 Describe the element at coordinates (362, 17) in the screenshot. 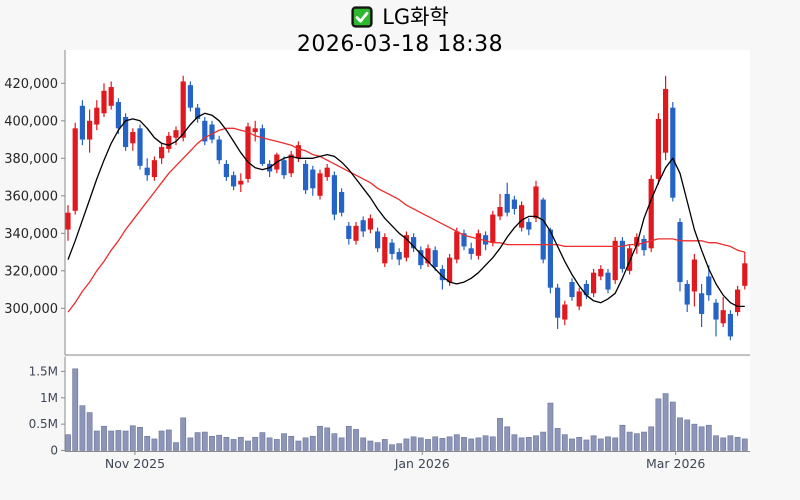

I see `green-checkbox-icon` at that location.